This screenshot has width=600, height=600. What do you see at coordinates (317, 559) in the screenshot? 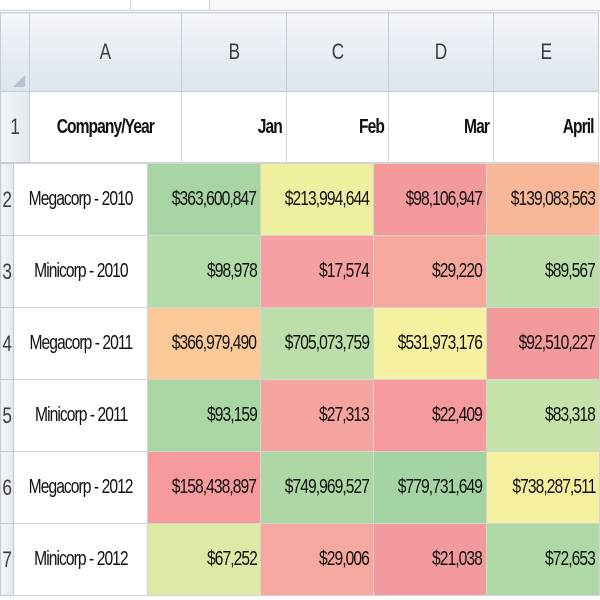
I see `cell-c7: $29,006` at bounding box center [317, 559].